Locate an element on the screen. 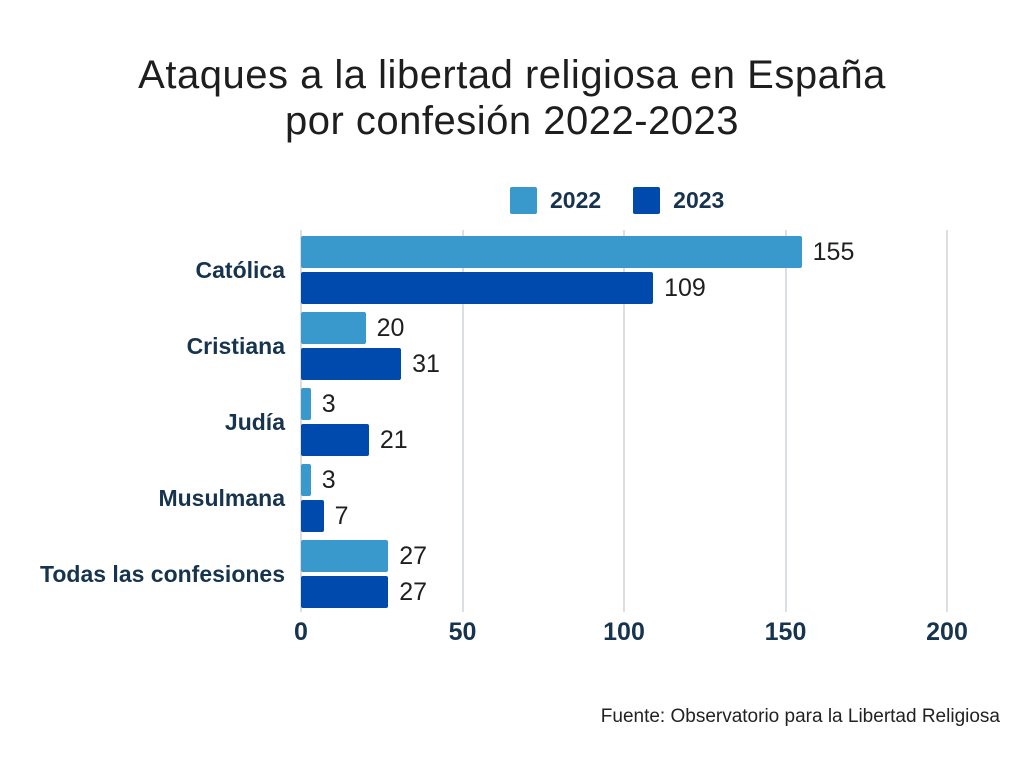  bar-2022-musulmana is located at coordinates (306, 480).